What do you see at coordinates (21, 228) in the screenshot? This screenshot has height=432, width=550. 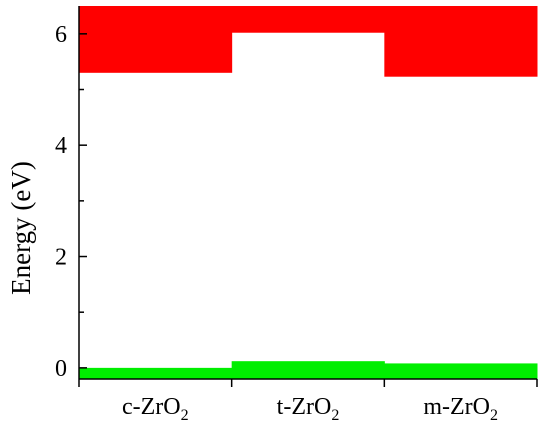 I see `y-axis-label: Energy (eV)` at bounding box center [21, 228].